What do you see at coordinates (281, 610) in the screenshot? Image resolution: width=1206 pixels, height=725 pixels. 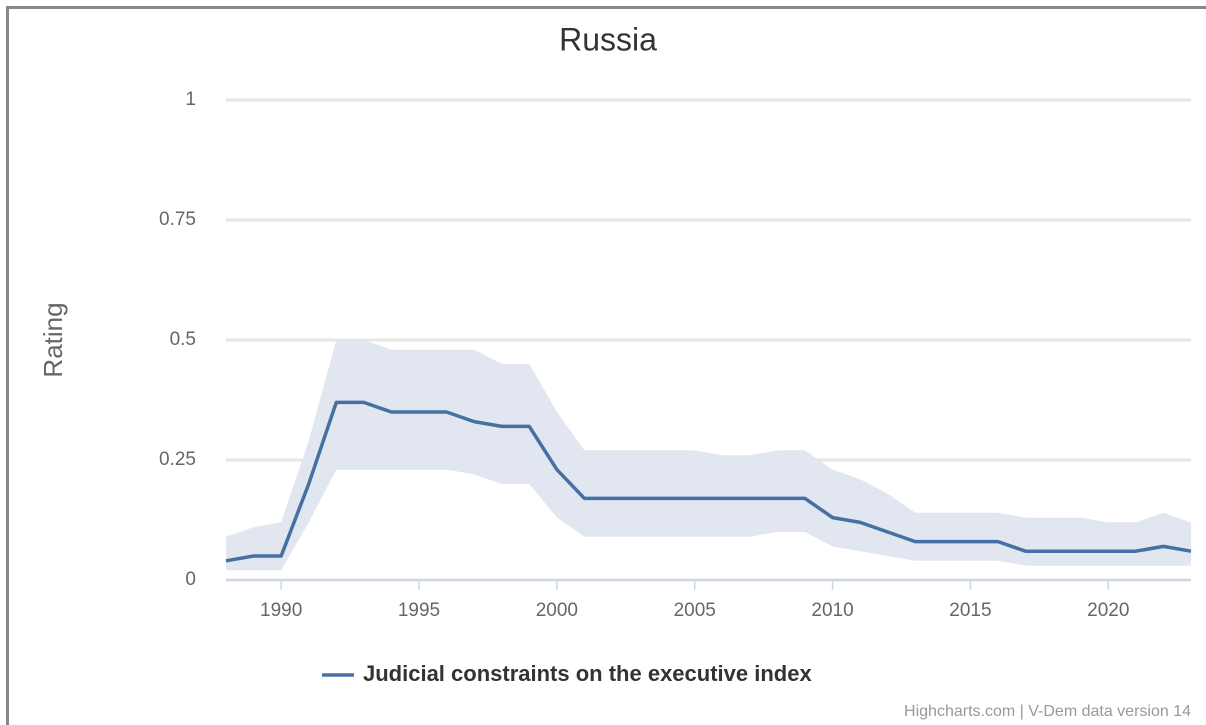 I see `x-tick-label: 1990` at bounding box center [281, 610].